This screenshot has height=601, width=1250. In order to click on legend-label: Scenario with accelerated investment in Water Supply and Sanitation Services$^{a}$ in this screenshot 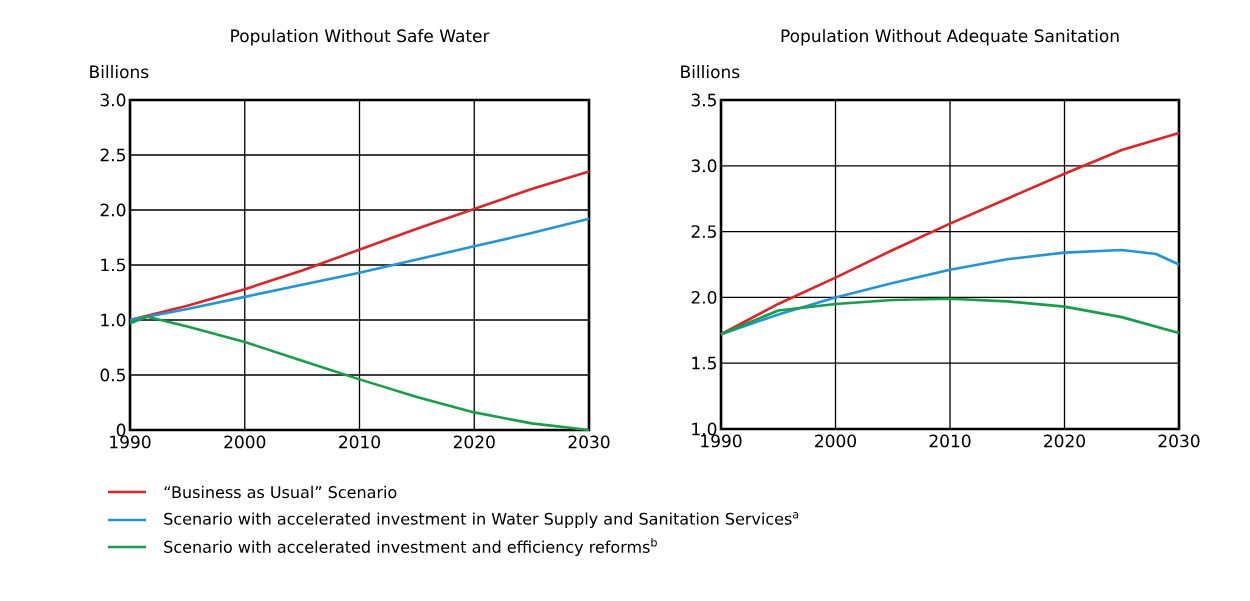, I will do `click(481, 520)`.